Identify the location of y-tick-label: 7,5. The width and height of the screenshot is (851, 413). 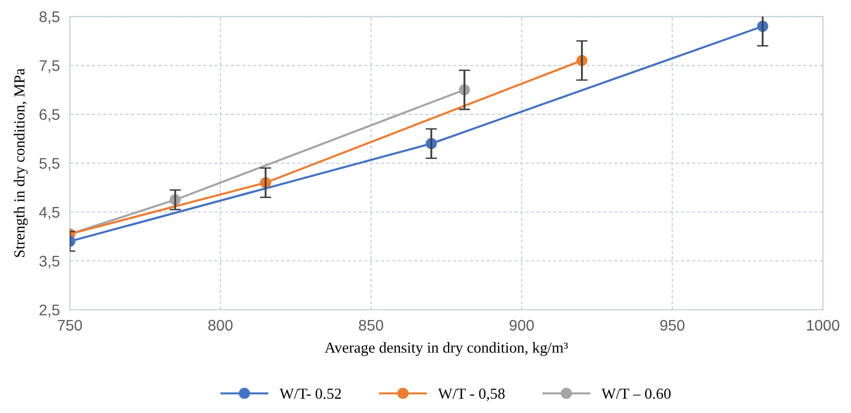
(50, 66).